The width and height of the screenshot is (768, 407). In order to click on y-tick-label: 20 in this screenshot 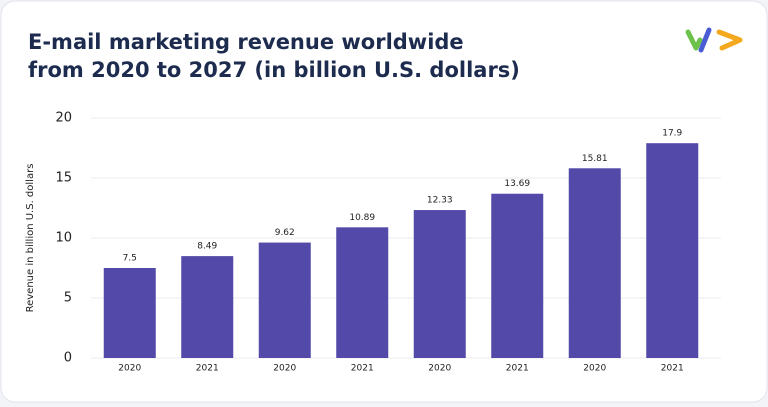, I will do `click(63, 118)`.